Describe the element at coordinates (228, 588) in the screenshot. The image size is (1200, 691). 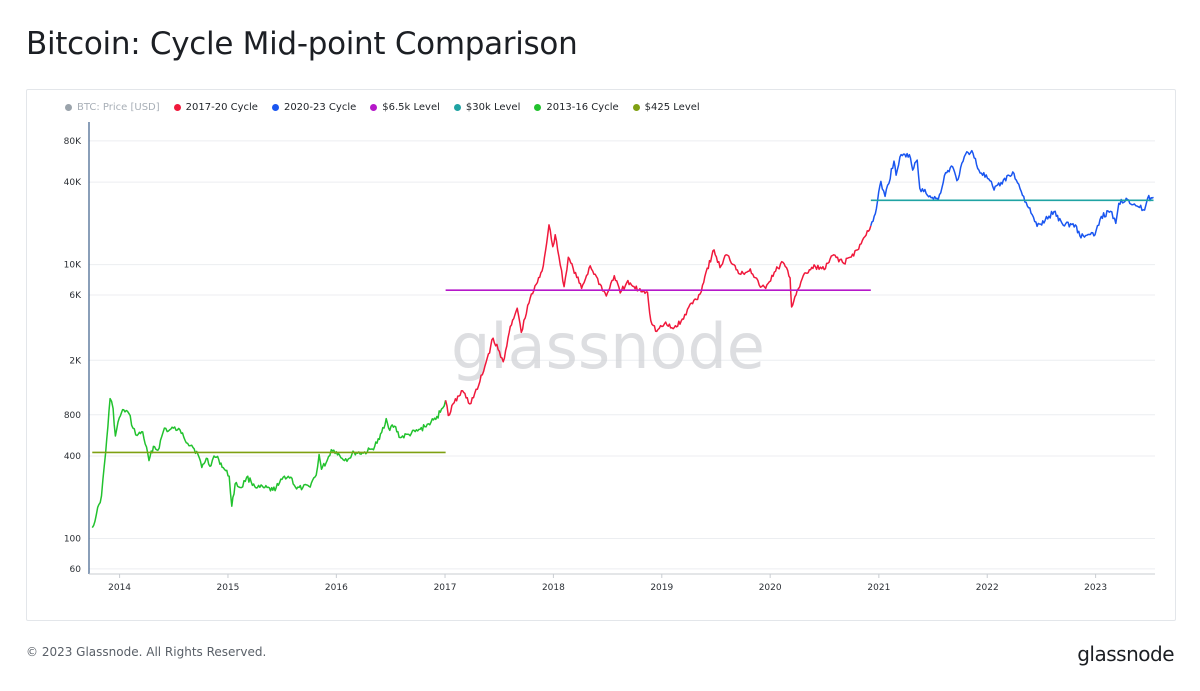
I see `x-tick-label: 2015` at that location.